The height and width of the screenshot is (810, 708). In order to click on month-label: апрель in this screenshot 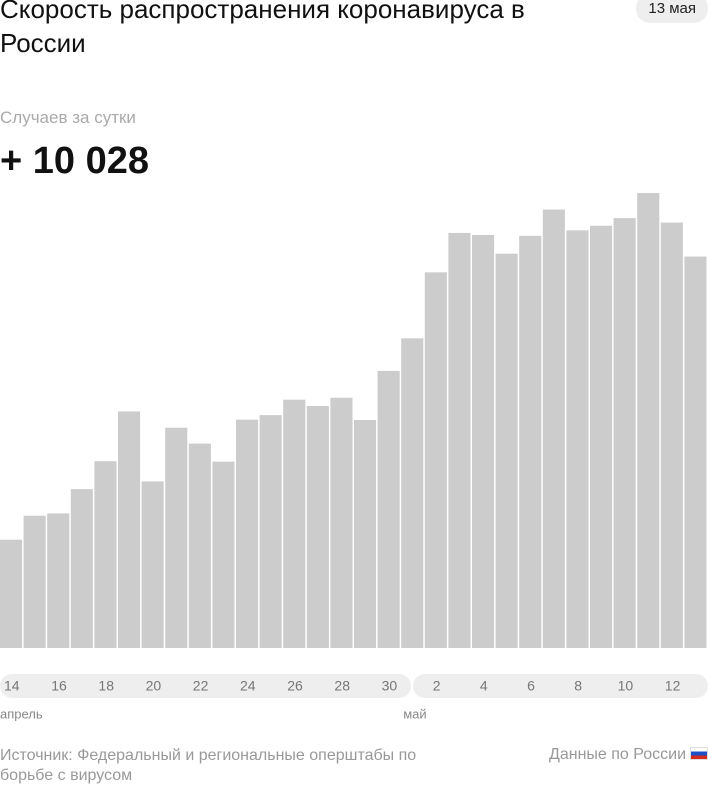, I will do `click(21, 713)`.